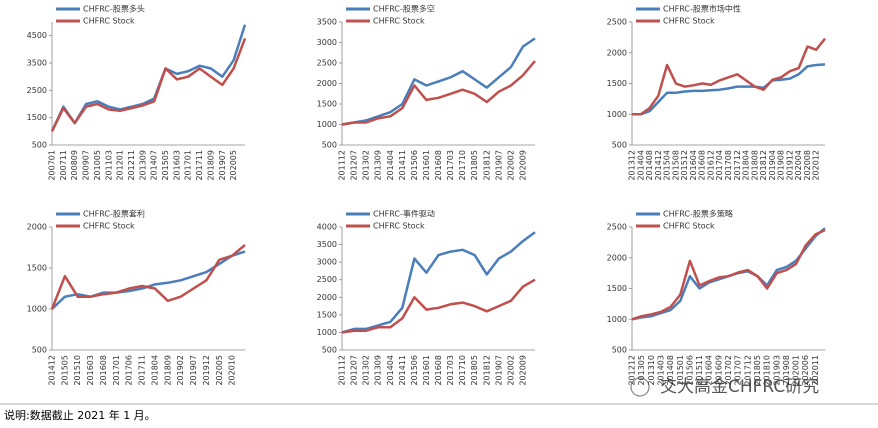 The height and width of the screenshot is (428, 878). Describe the element at coordinates (120, 165) in the screenshot. I see `x-tick-label: 201201` at that location.